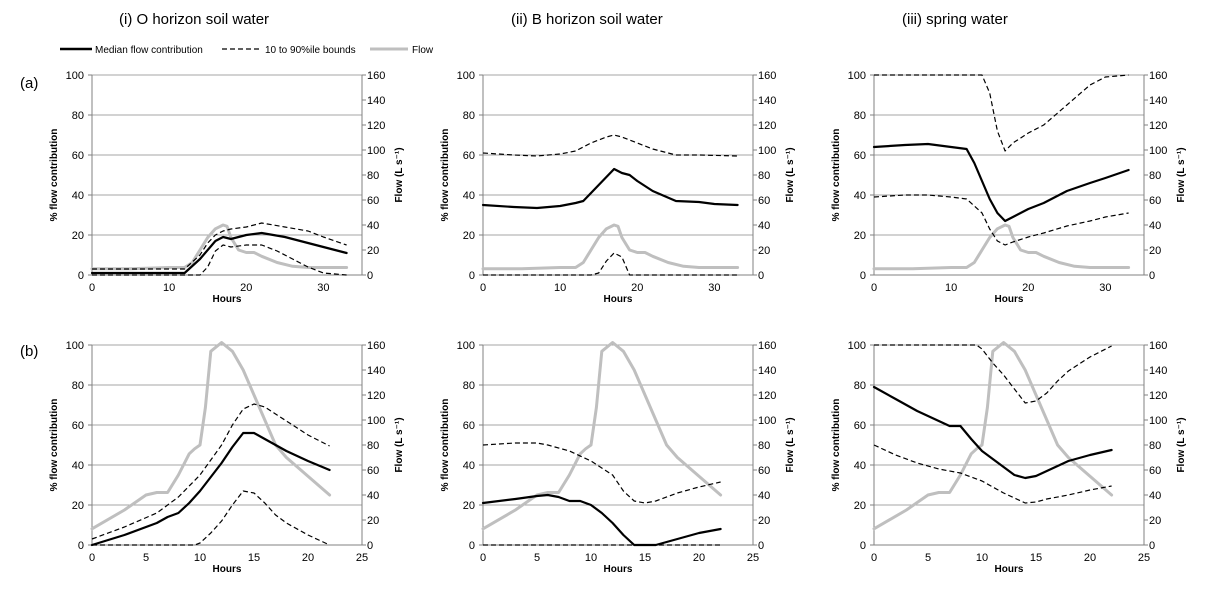 The height and width of the screenshot is (590, 1213). What do you see at coordinates (149, 50) in the screenshot?
I see `legend-median-label: Median flow contribution` at bounding box center [149, 50].